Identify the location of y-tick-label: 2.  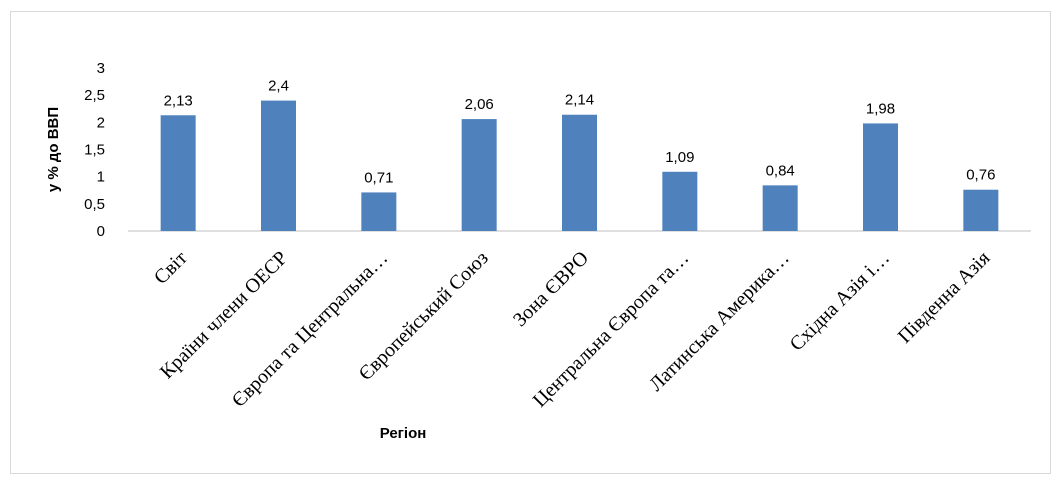
(101, 122).